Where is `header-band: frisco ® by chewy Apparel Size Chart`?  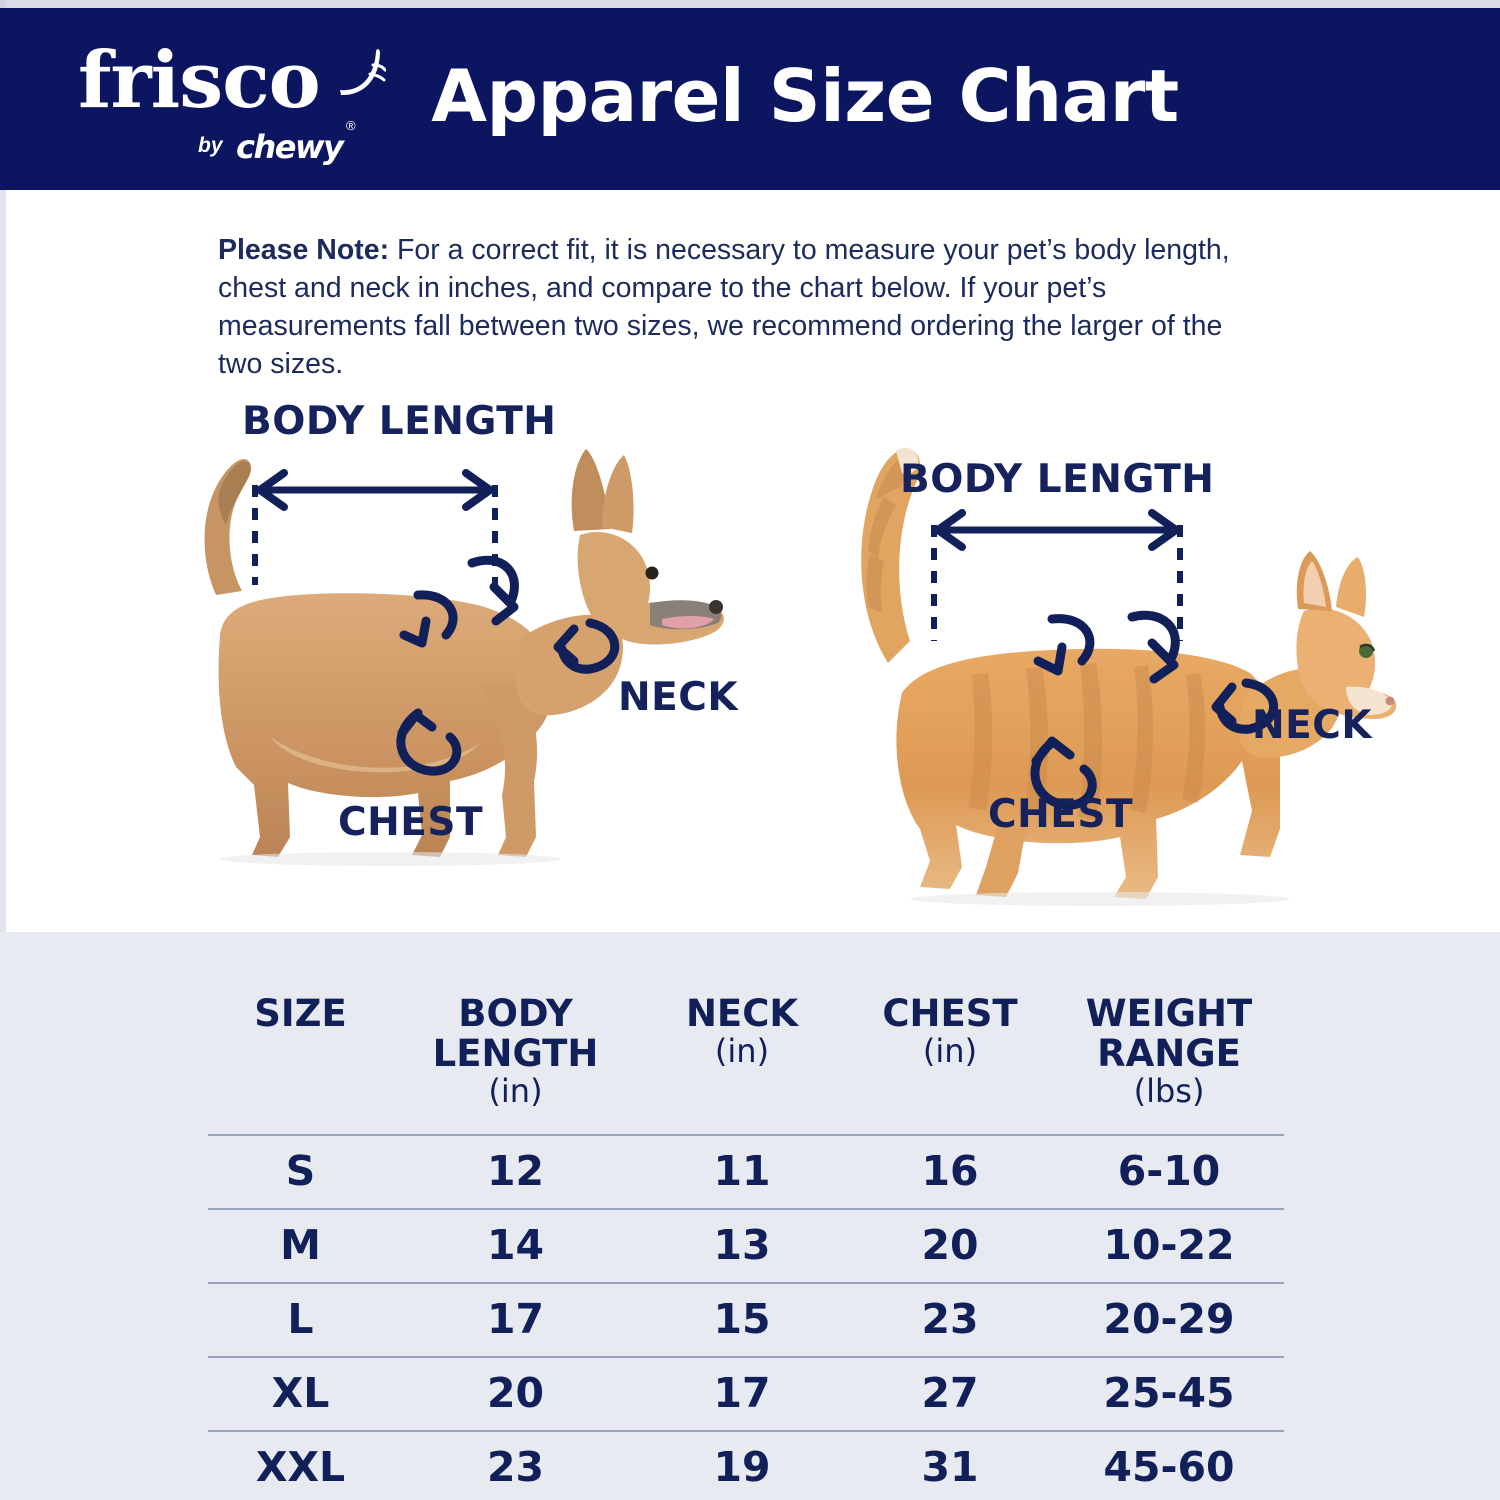
header-band: frisco ® by chewy Apparel Size Chart is located at coordinates (750, 99).